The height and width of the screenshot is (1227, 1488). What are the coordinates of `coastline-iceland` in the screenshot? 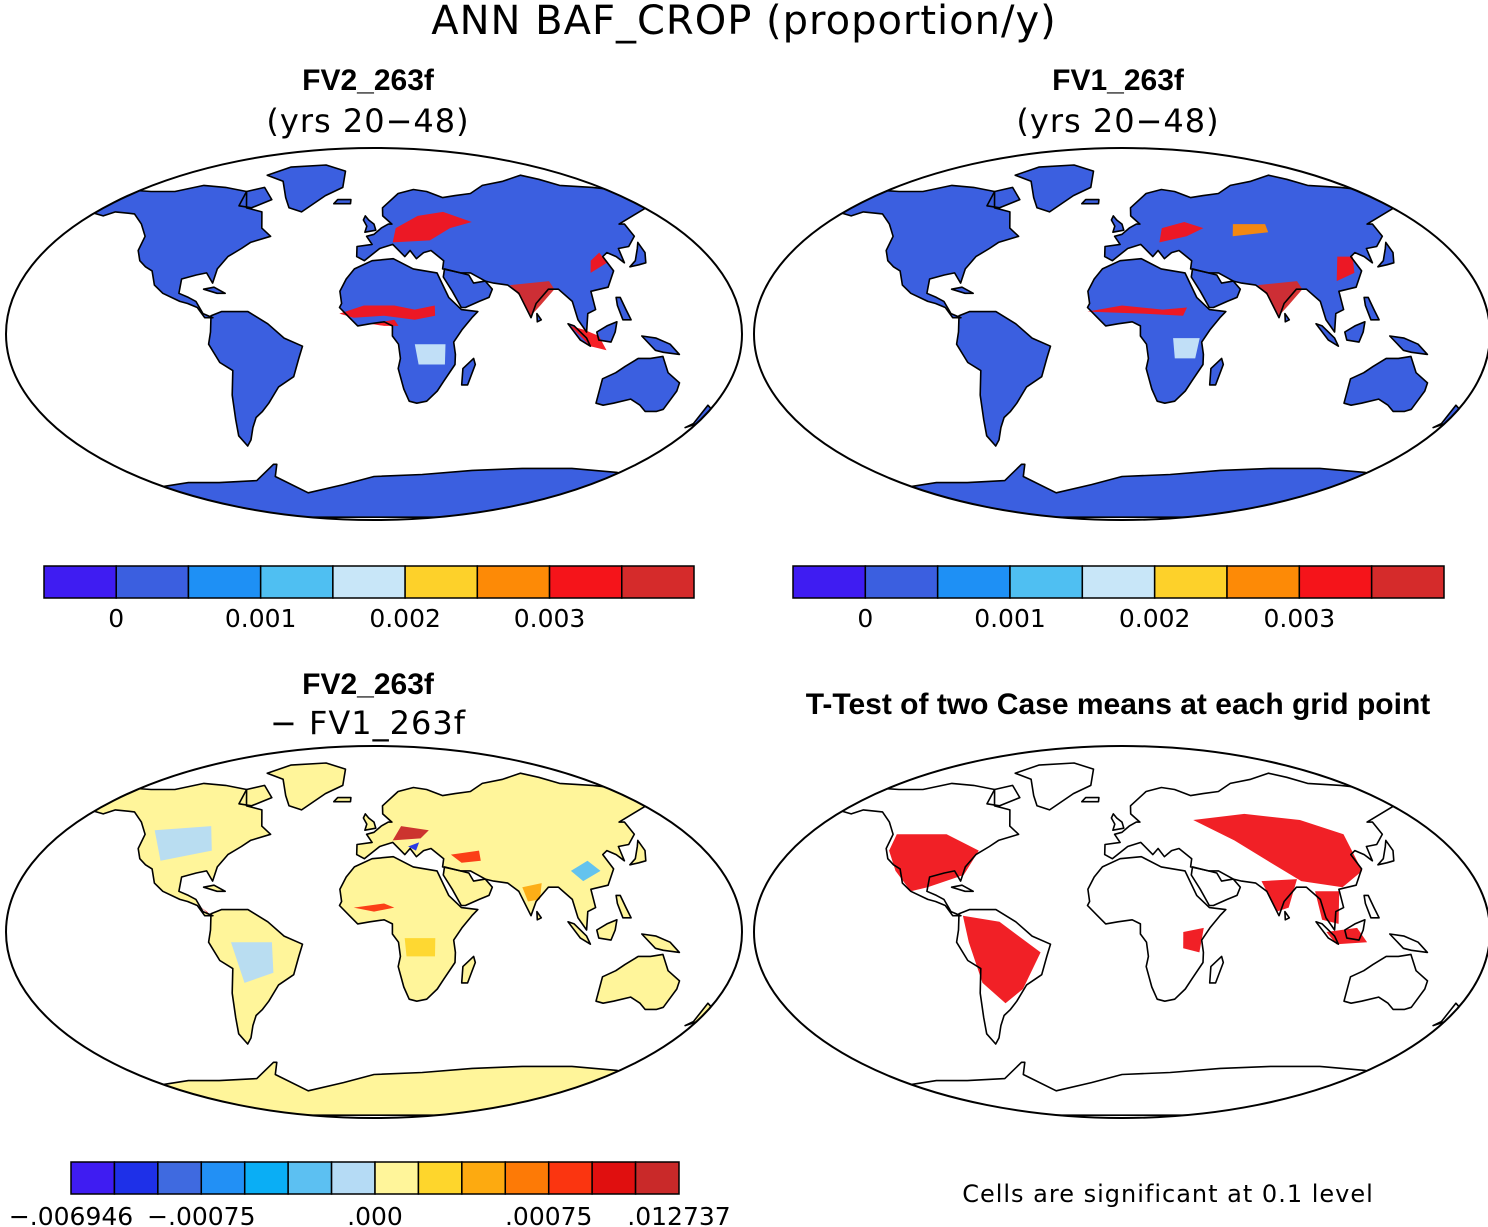 It's located at (342, 799).